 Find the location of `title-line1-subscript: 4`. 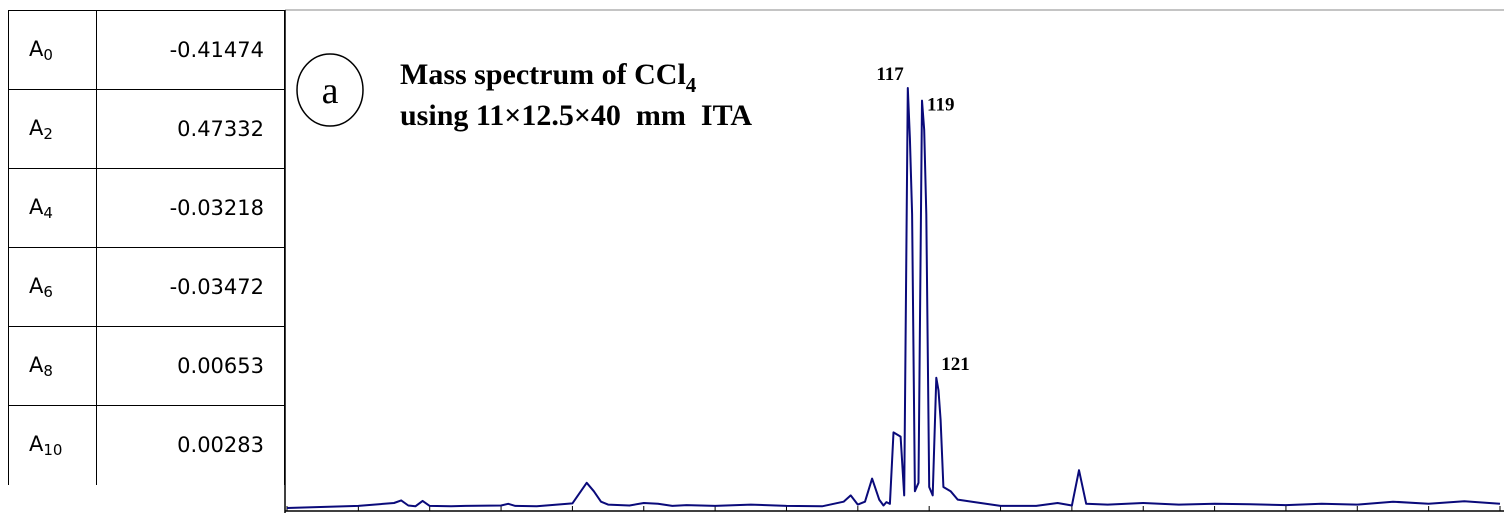

title-line1-subscript: 4 is located at coordinates (691, 85).